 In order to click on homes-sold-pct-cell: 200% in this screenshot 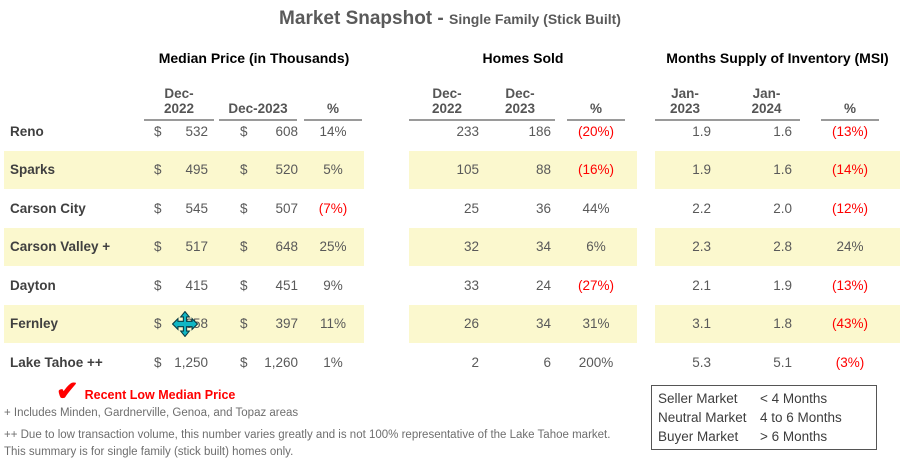, I will do `click(596, 362)`.